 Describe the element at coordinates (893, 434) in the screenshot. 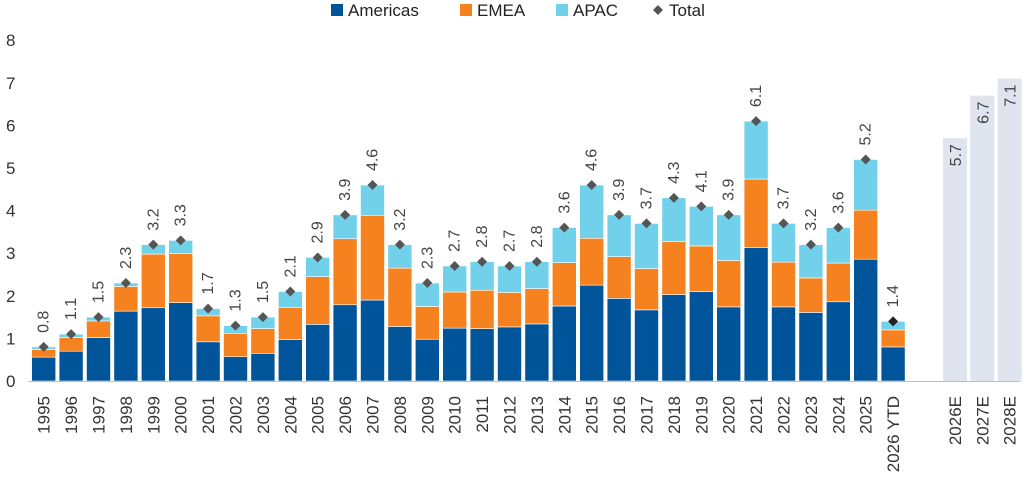

I see `x-tick-label: 2026 YTD` at that location.